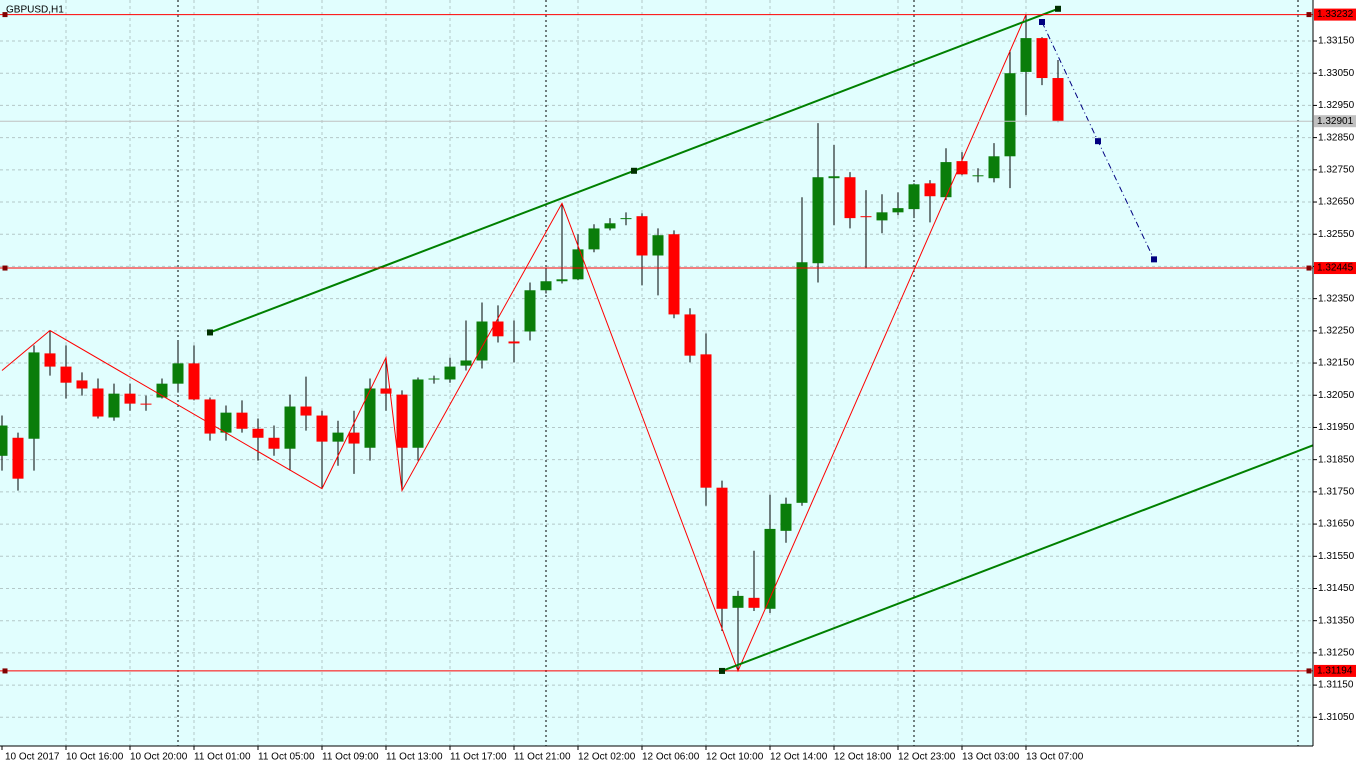 Image resolution: width=1366 pixels, height=768 pixels. Describe the element at coordinates (350, 757) in the screenshot. I see `x-tick-label: 11 Oct 09:00` at that location.